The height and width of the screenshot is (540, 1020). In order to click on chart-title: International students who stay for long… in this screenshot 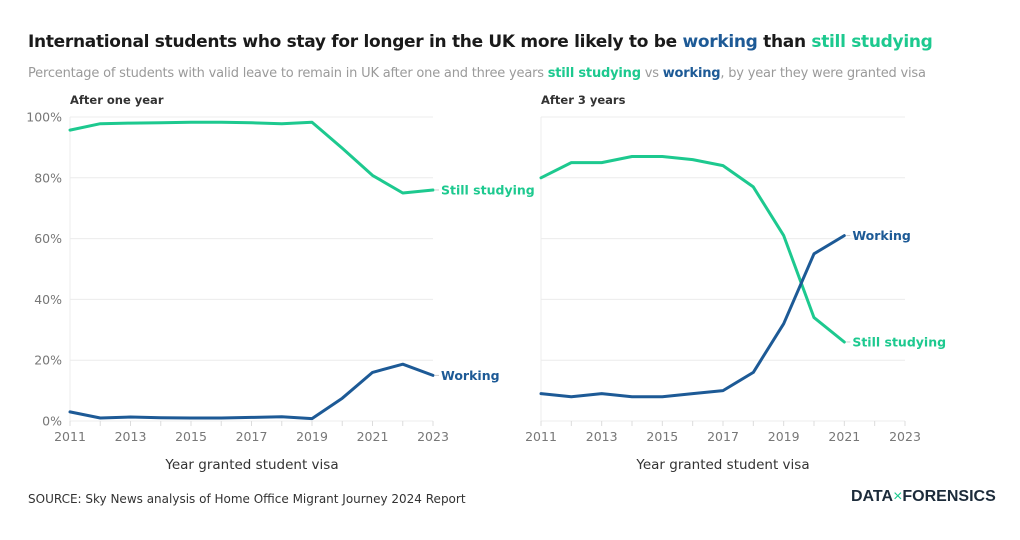, I will do `click(480, 42)`.